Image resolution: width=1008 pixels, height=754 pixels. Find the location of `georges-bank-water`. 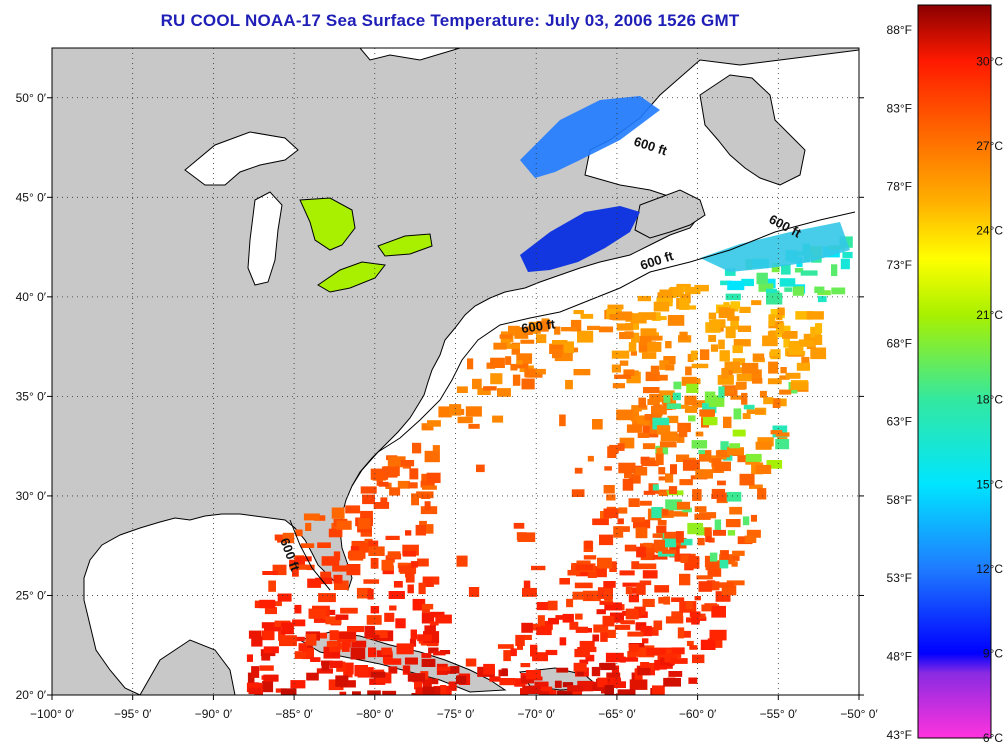

georges-bank-water is located at coordinates (775, 247).